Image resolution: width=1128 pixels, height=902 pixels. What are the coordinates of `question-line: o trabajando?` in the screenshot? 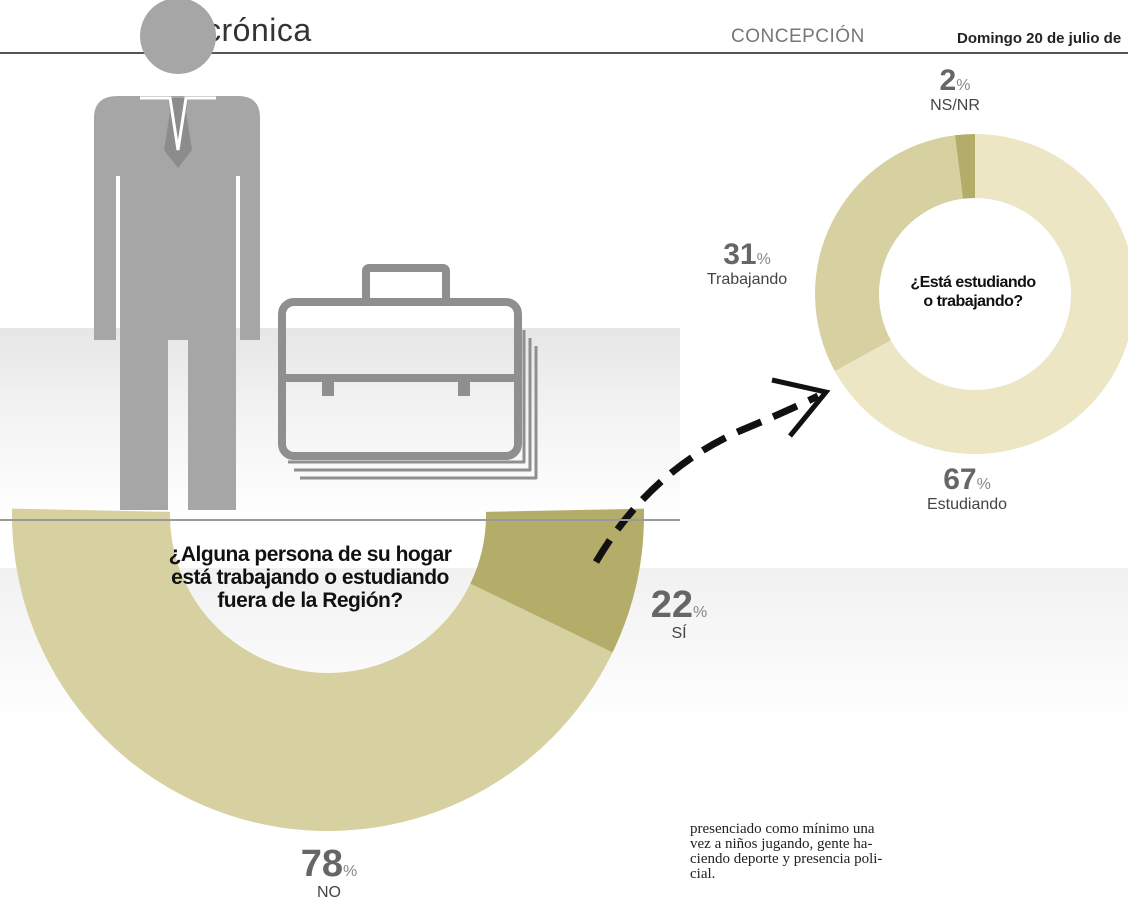 It's located at (973, 301).